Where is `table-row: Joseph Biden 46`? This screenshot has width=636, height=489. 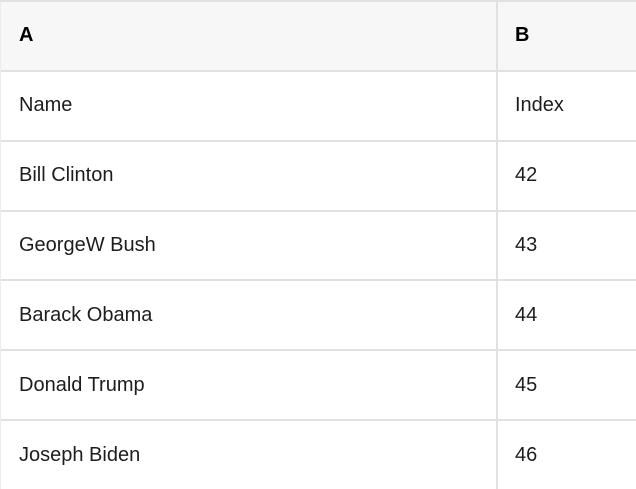
table-row: Joseph Biden 46 is located at coordinates (318, 455).